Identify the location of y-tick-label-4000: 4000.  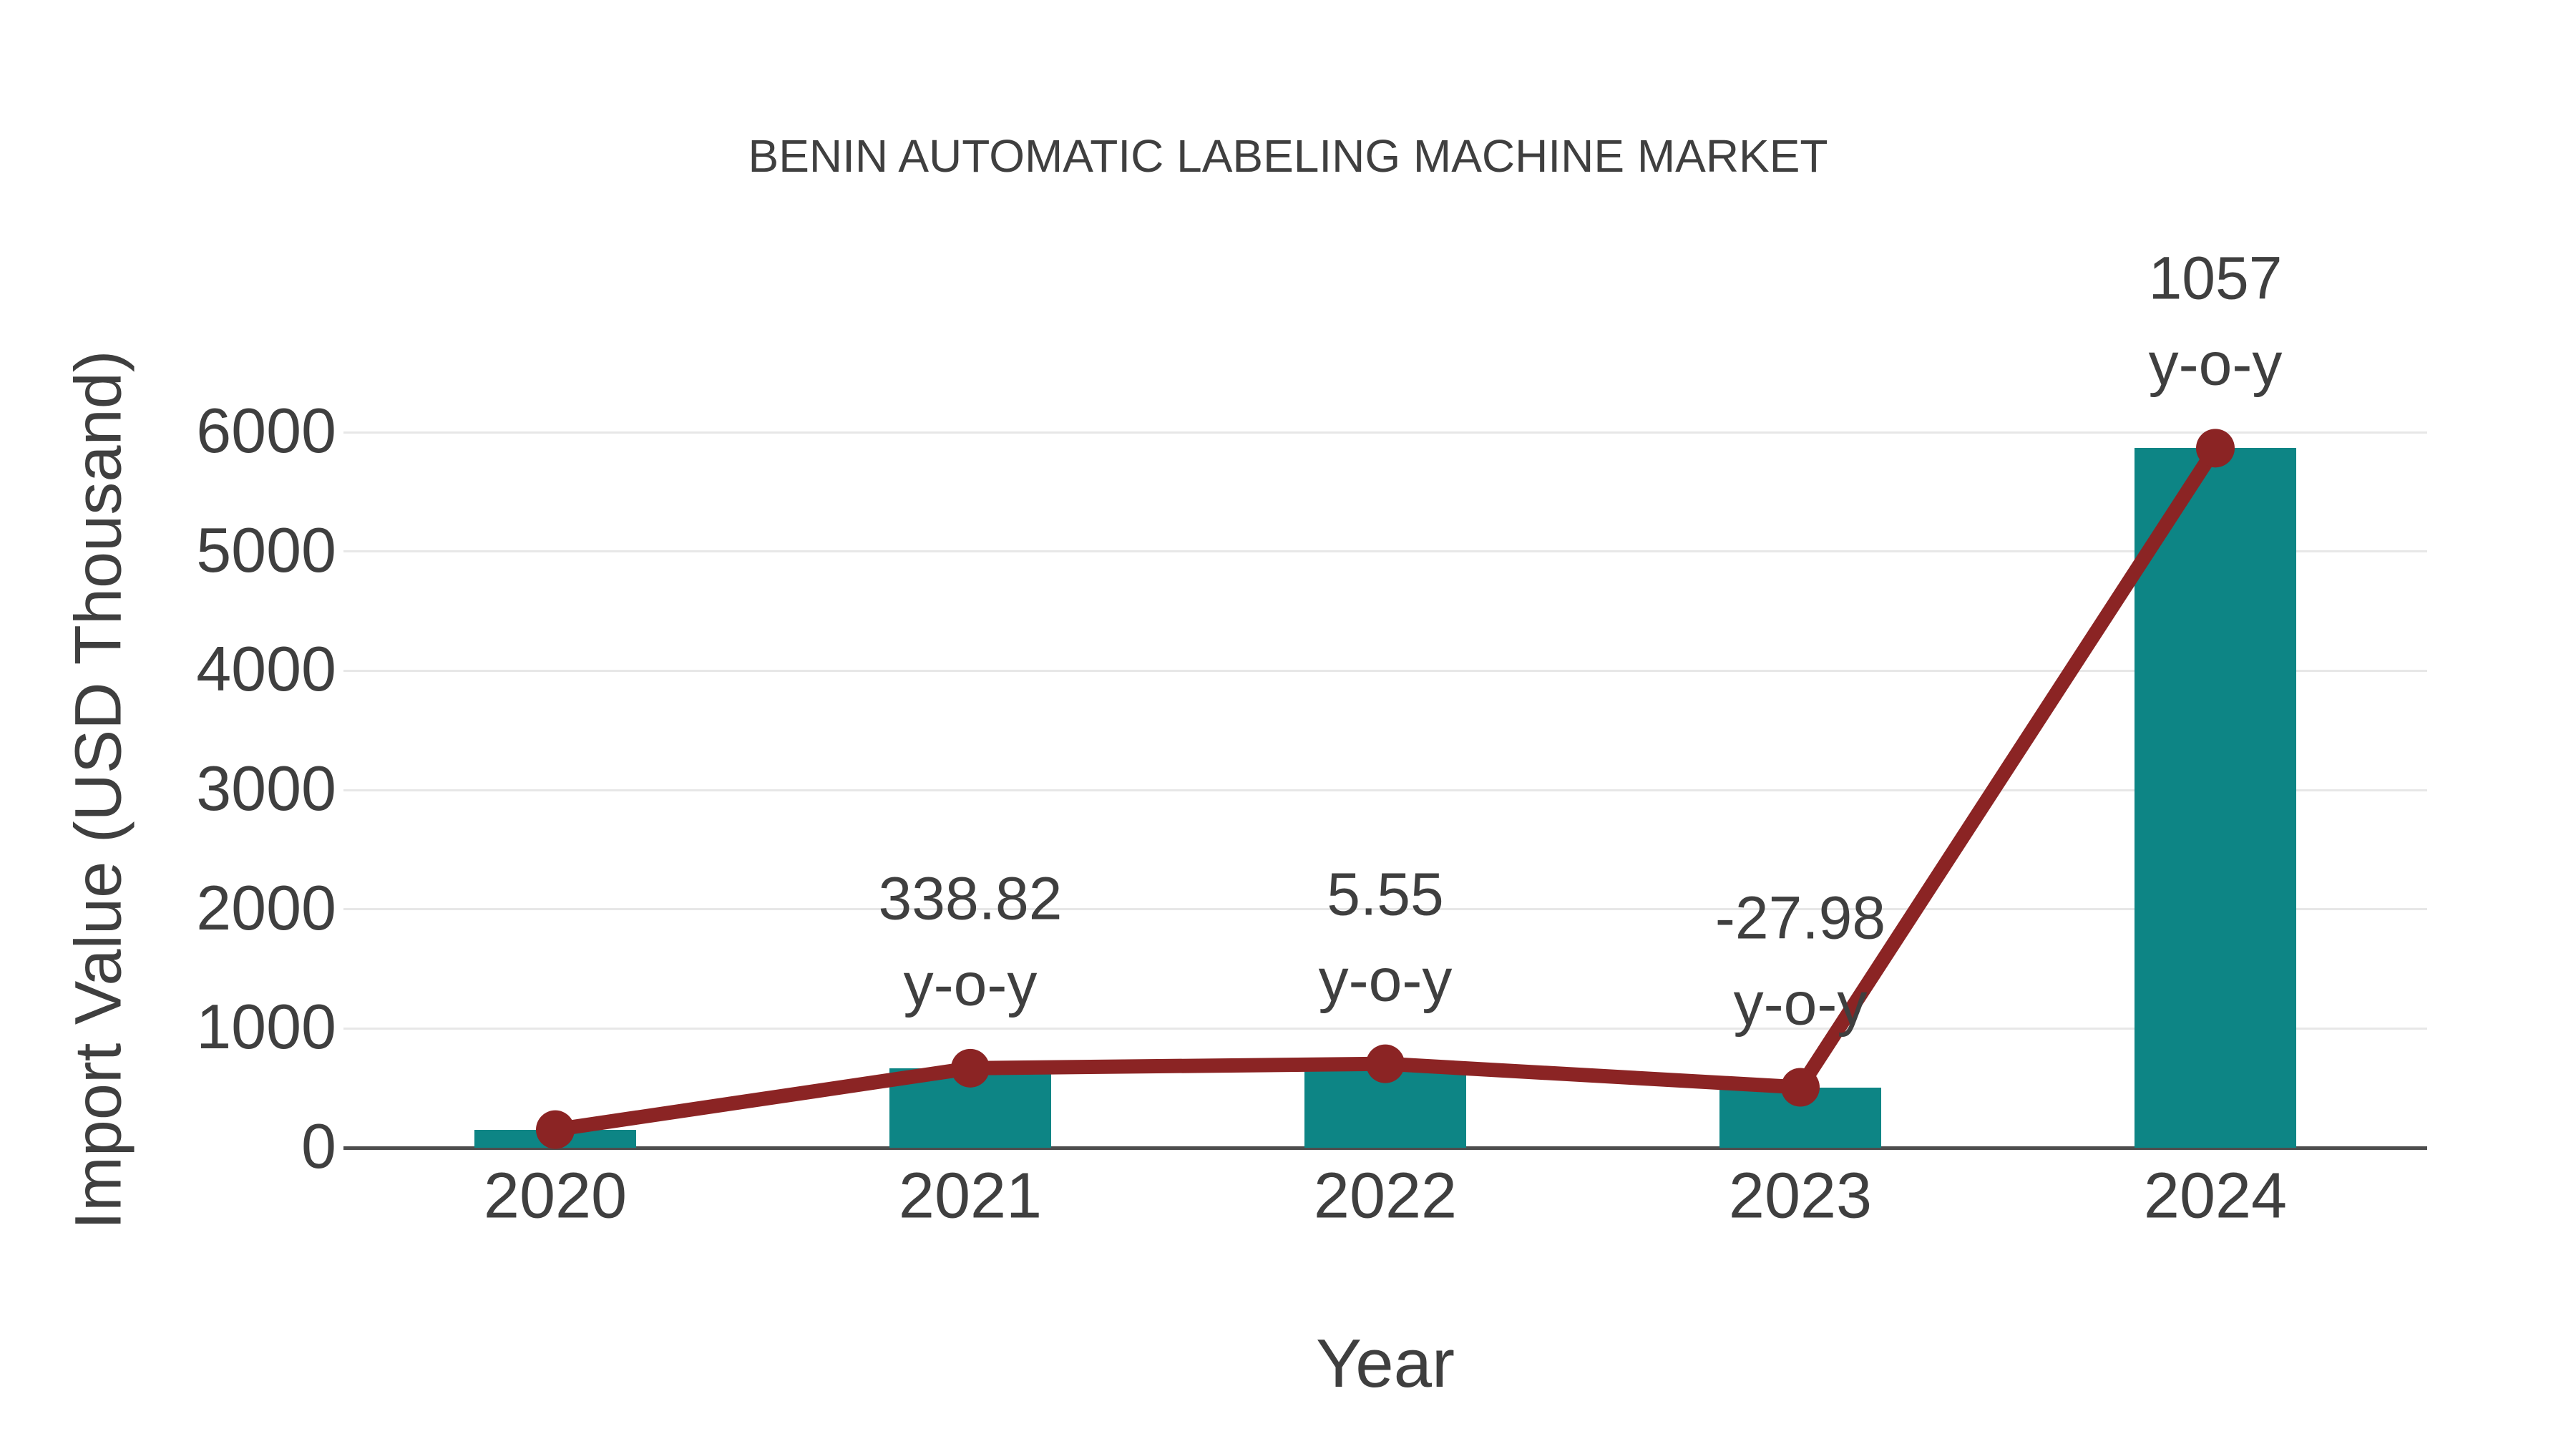
(266, 669).